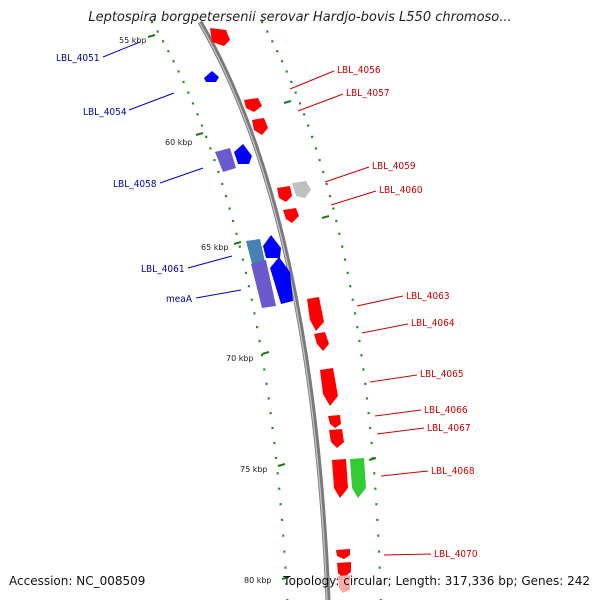 This screenshot has width=600, height=600. What do you see at coordinates (133, 40) in the screenshot?
I see `tick-label-55: 55 kbp` at bounding box center [133, 40].